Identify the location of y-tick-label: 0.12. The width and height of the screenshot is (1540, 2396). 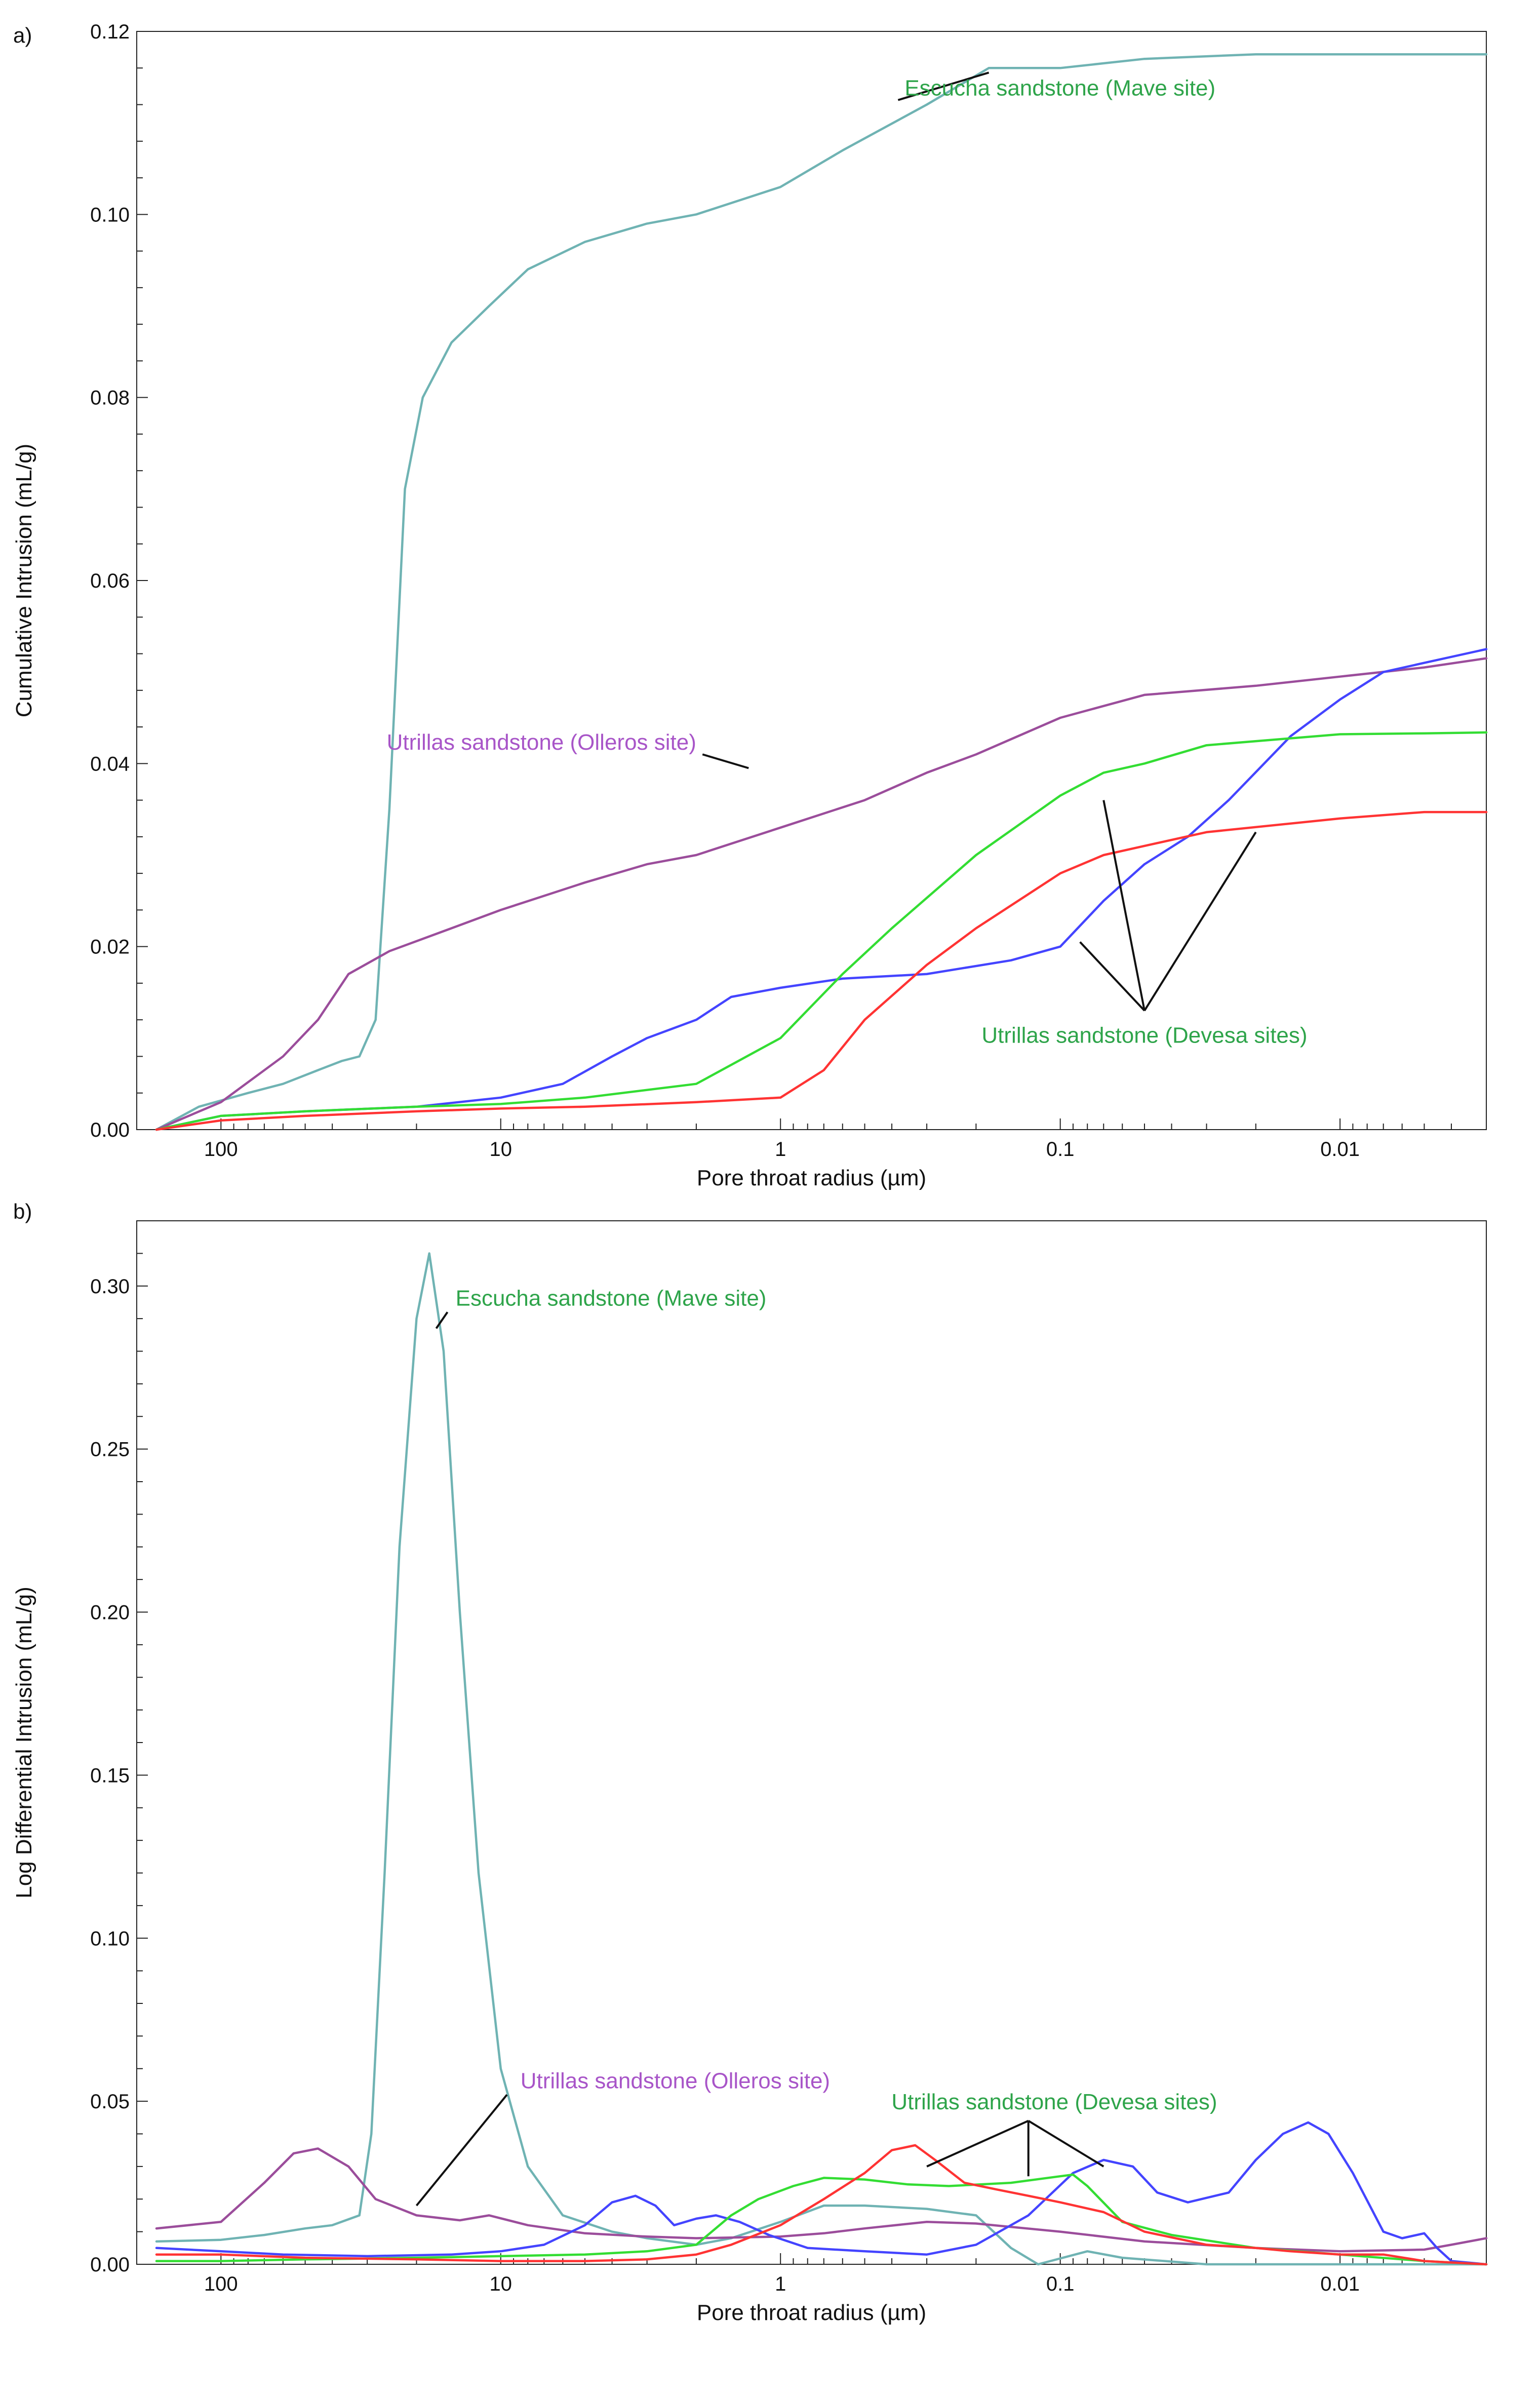
(110, 32).